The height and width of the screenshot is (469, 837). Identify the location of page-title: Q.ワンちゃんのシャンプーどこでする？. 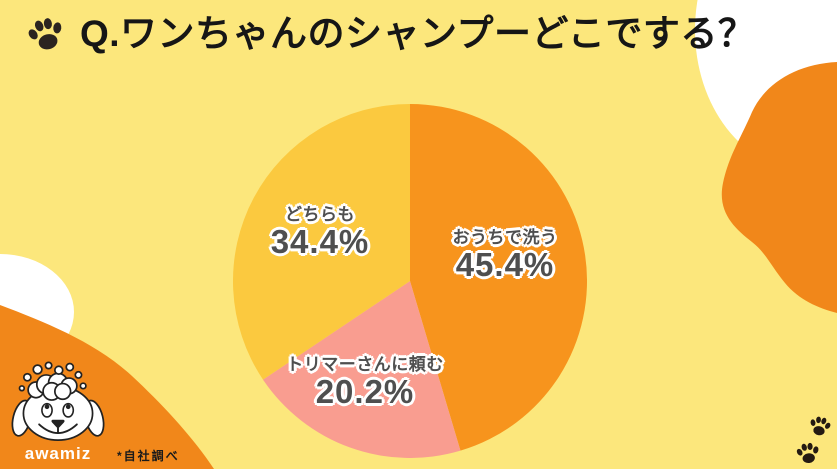
(418, 33).